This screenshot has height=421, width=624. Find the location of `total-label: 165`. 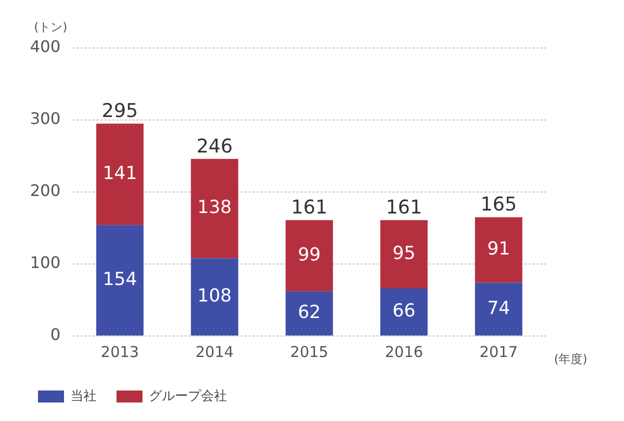

total-label: 165 is located at coordinates (498, 205).